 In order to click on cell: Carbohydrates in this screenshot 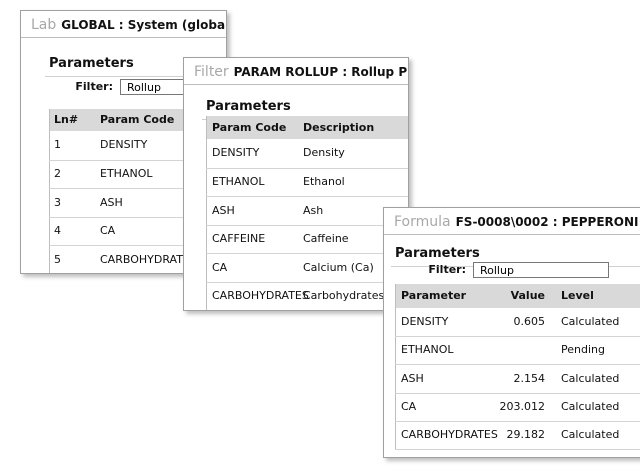, I will do `click(344, 296)`.